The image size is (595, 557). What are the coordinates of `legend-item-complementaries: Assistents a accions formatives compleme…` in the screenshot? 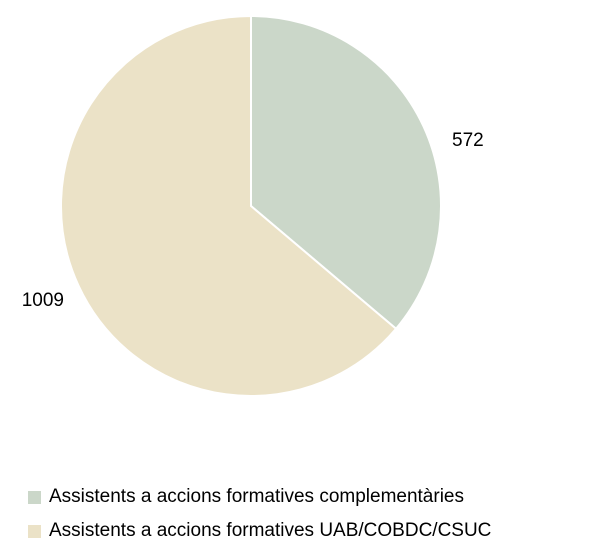 It's located at (259, 497).